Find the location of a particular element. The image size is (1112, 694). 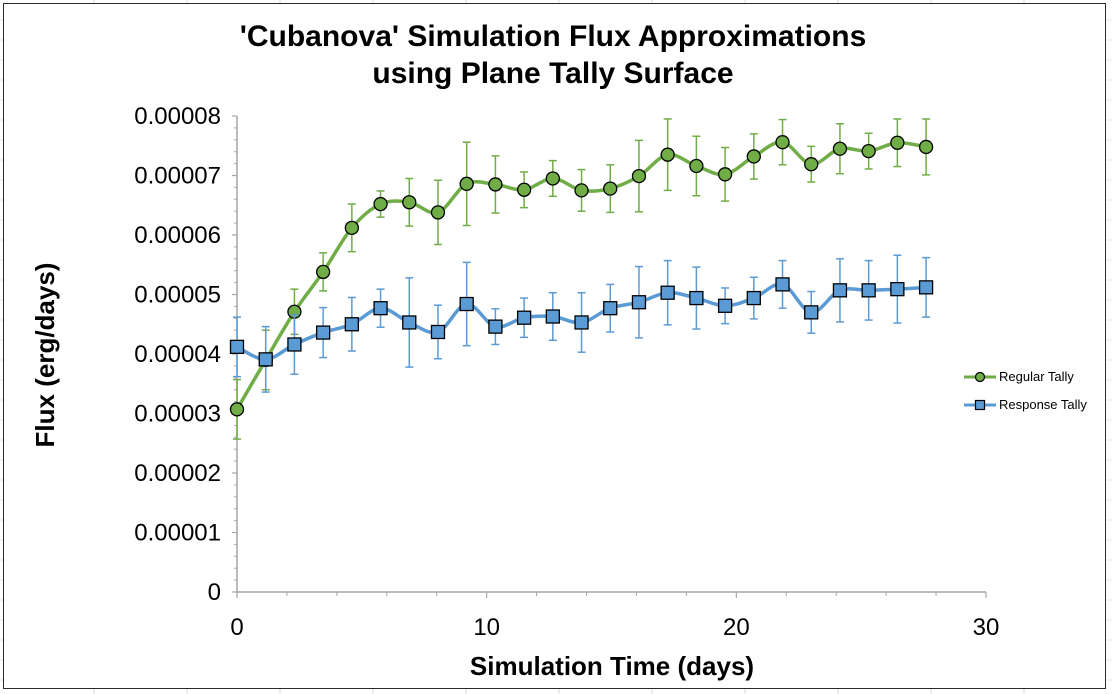

y-tick-label: 0.00001 is located at coordinates (177, 533).